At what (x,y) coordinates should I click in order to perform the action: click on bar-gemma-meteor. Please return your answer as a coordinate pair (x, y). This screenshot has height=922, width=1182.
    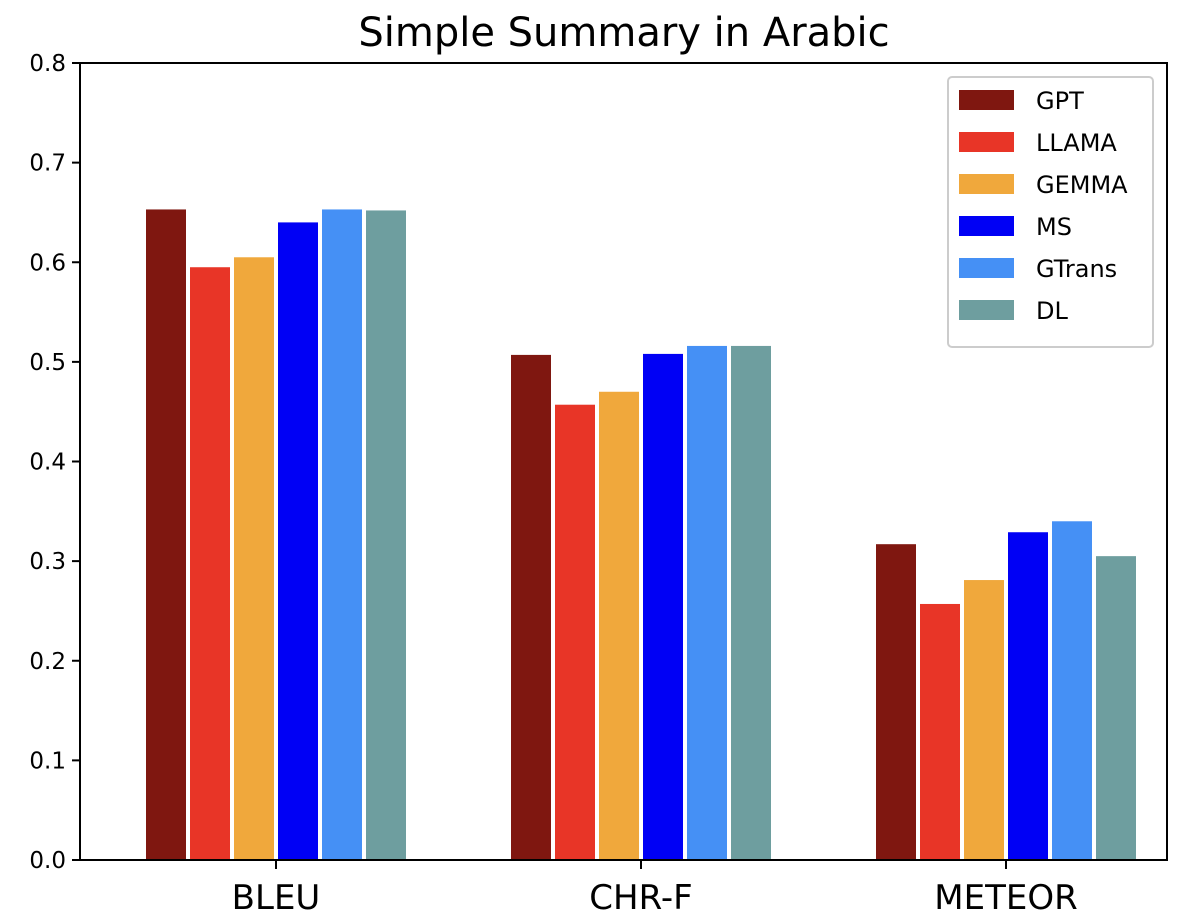
    Looking at the image, I should click on (984, 720).